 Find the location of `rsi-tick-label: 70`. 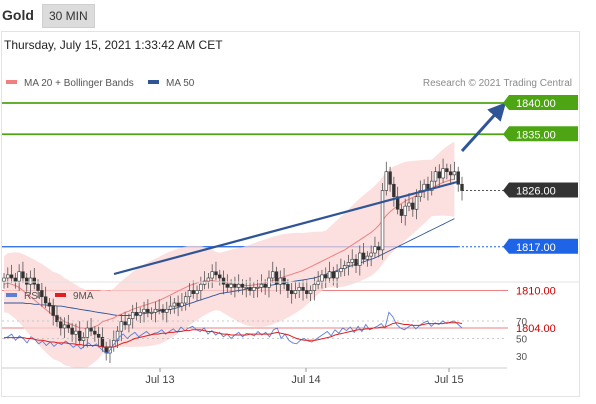

rsi-tick-label: 70 is located at coordinates (522, 322).